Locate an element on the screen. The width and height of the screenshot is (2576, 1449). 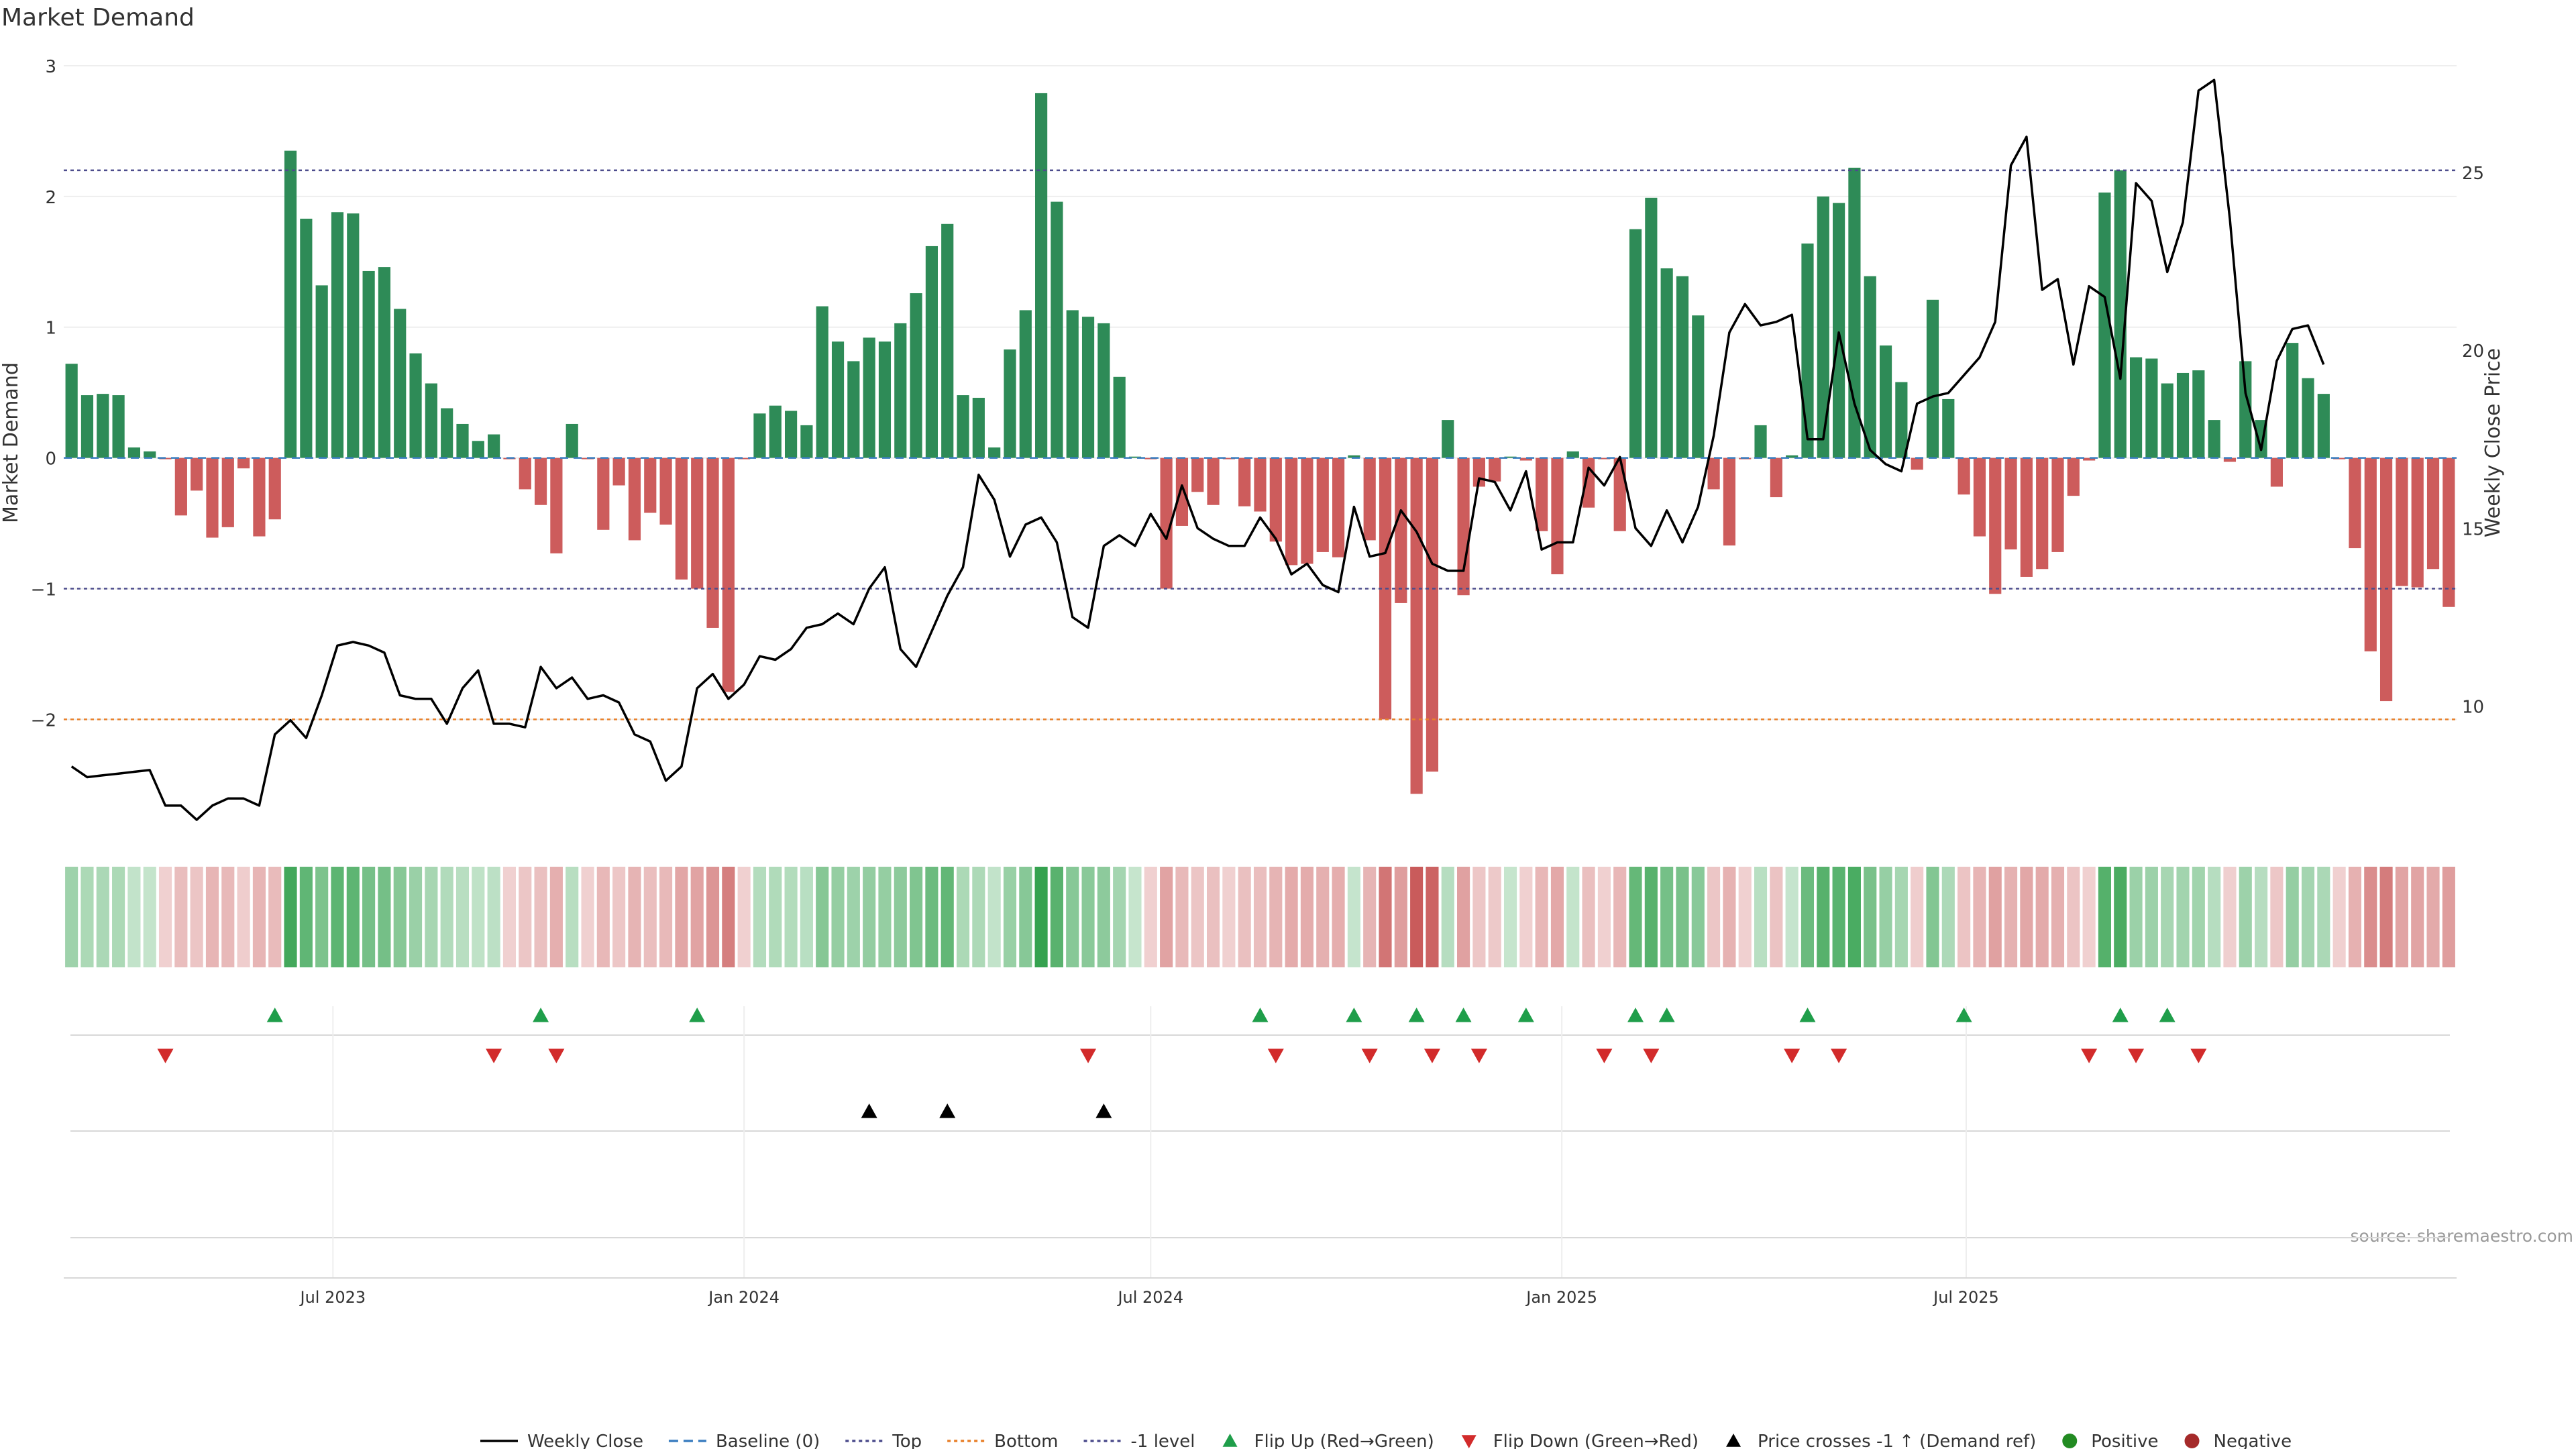
legend-label: Flip Up (Red→Green) is located at coordinates (1344, 1440).